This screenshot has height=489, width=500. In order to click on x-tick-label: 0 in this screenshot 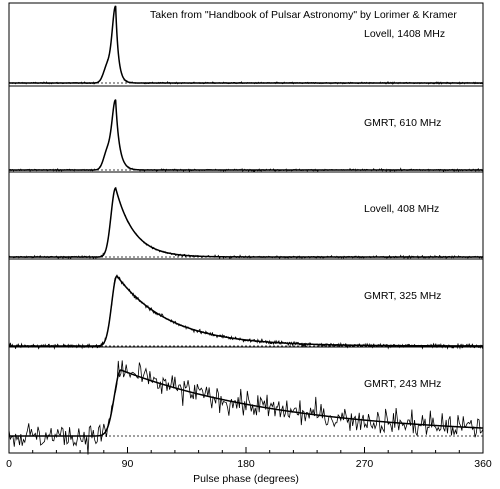, I will do `click(9, 464)`.